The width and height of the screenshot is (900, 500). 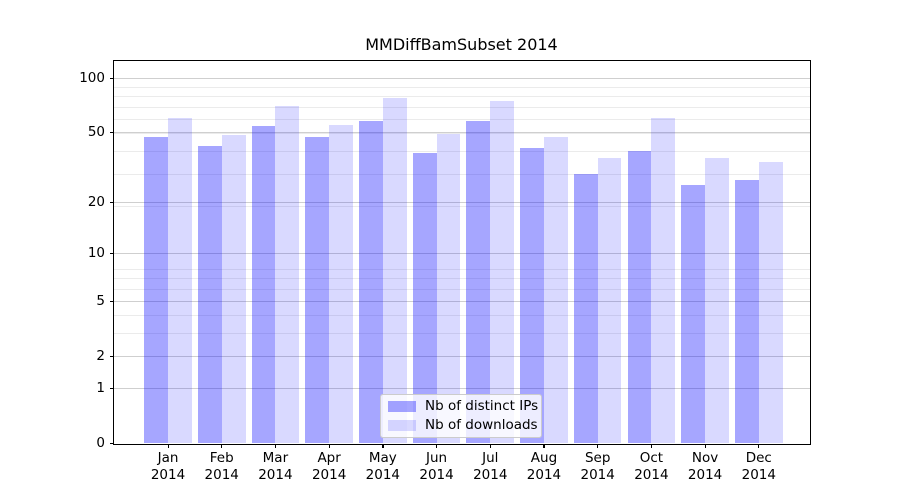 What do you see at coordinates (651, 458) in the screenshot?
I see `x-tick-month: Oct` at bounding box center [651, 458].